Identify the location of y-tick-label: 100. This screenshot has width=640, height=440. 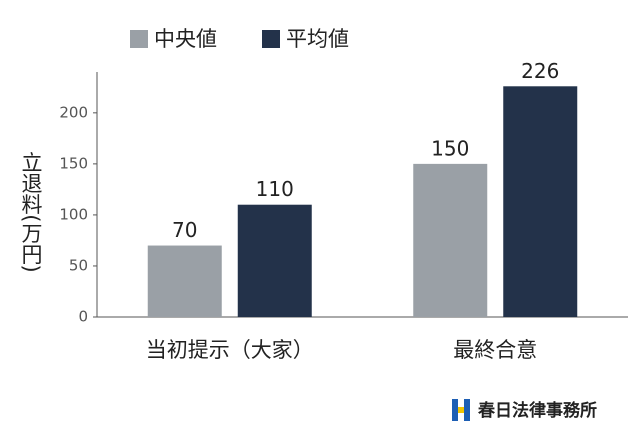
(73, 214).